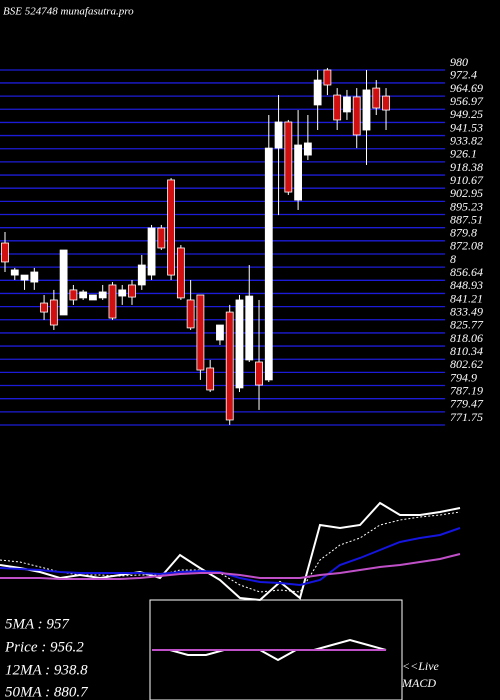 Image resolution: width=500 pixels, height=700 pixels. Describe the element at coordinates (466, 417) in the screenshot. I see `y-tick-label: 771.75` at that location.